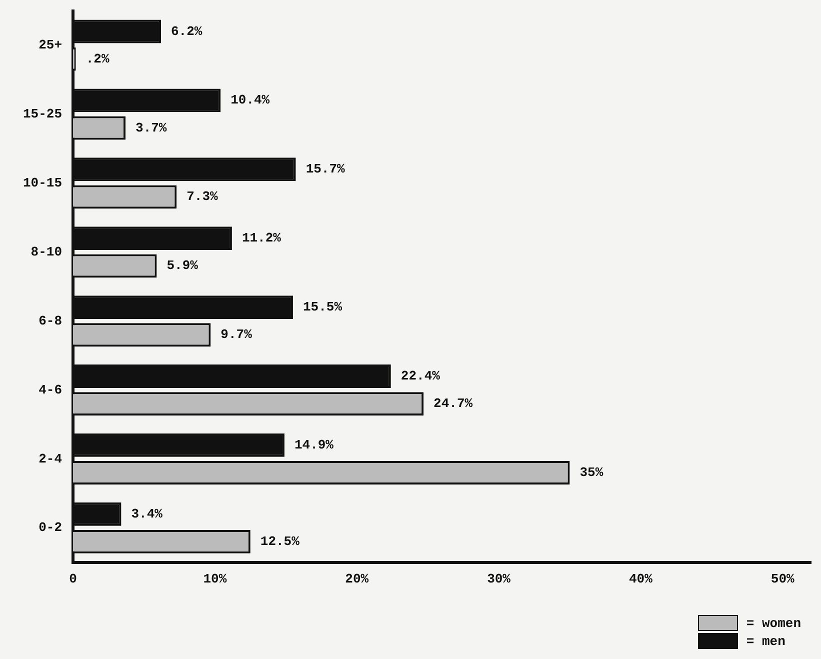 The width and height of the screenshot is (821, 659). I want to click on y-tick-label: 8-10, so click(46, 252).